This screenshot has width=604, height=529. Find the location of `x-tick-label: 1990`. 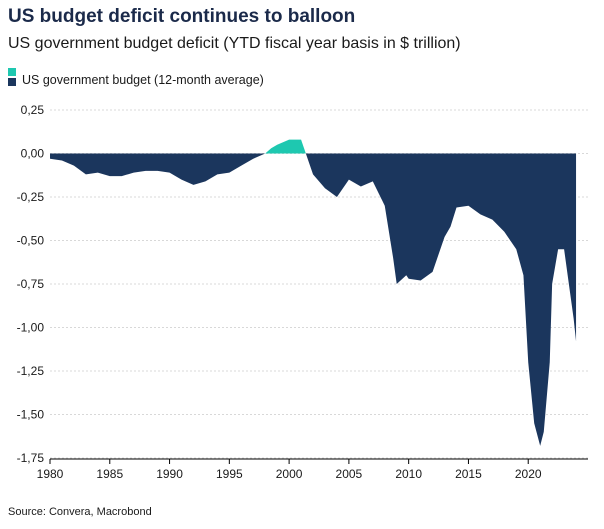

x-tick-label: 1990 is located at coordinates (169, 474).